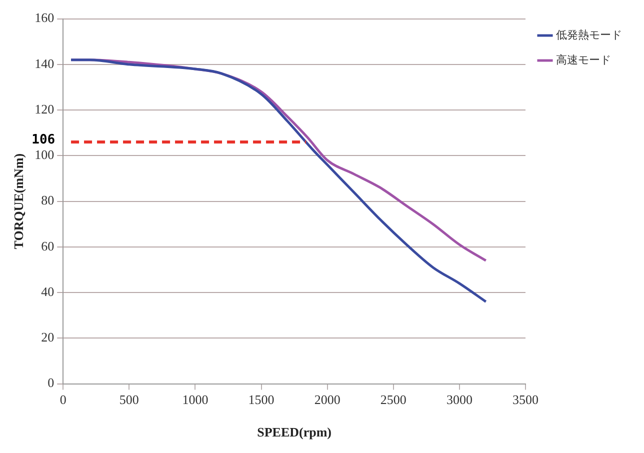 The image size is (644, 453). I want to click on y-tick-label: 160, so click(44, 18).